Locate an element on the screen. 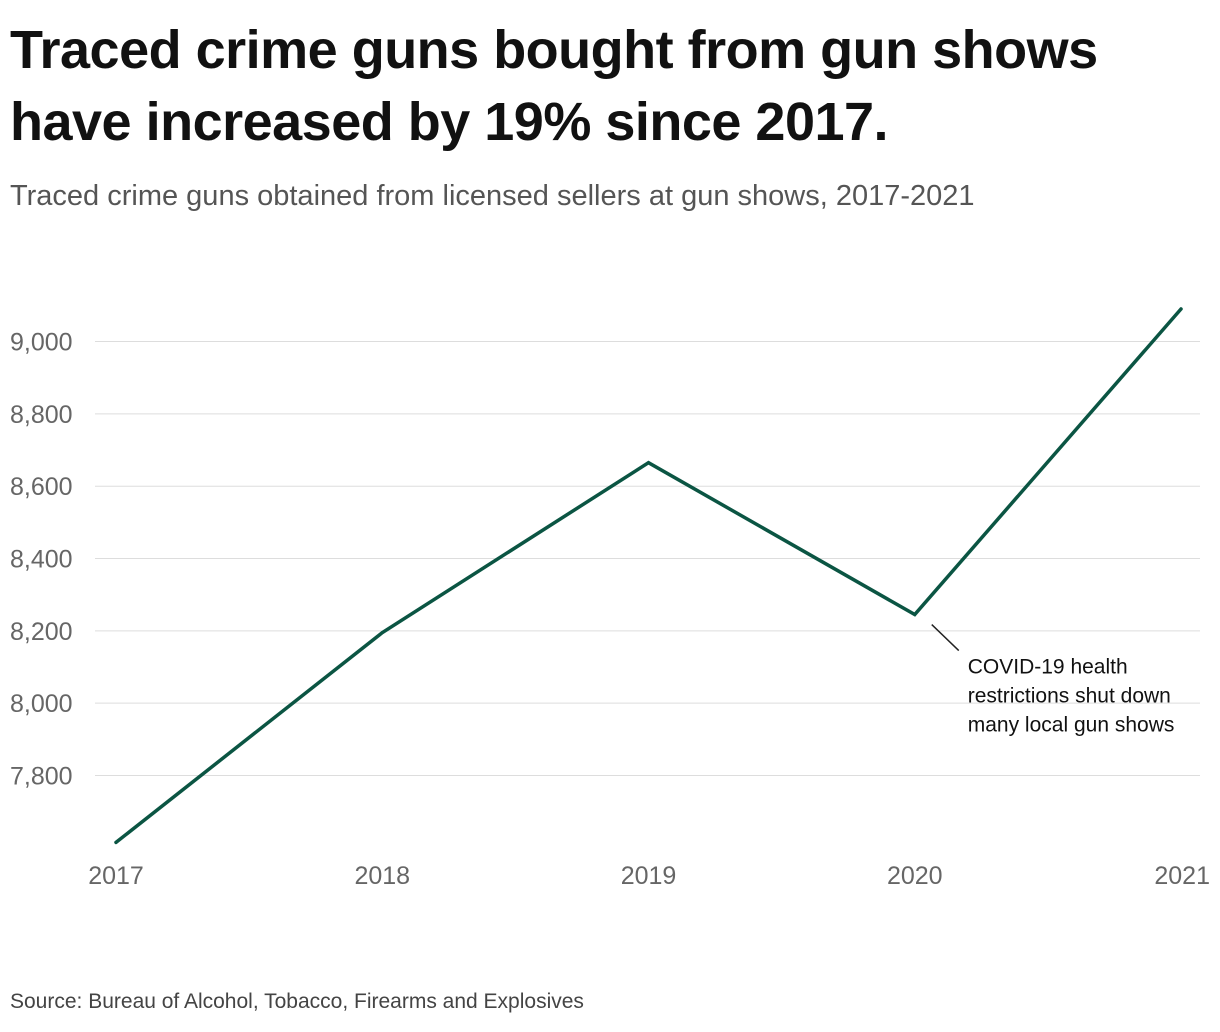 This screenshot has height=1032, width=1220. data-point-2018 is located at coordinates (382, 633).